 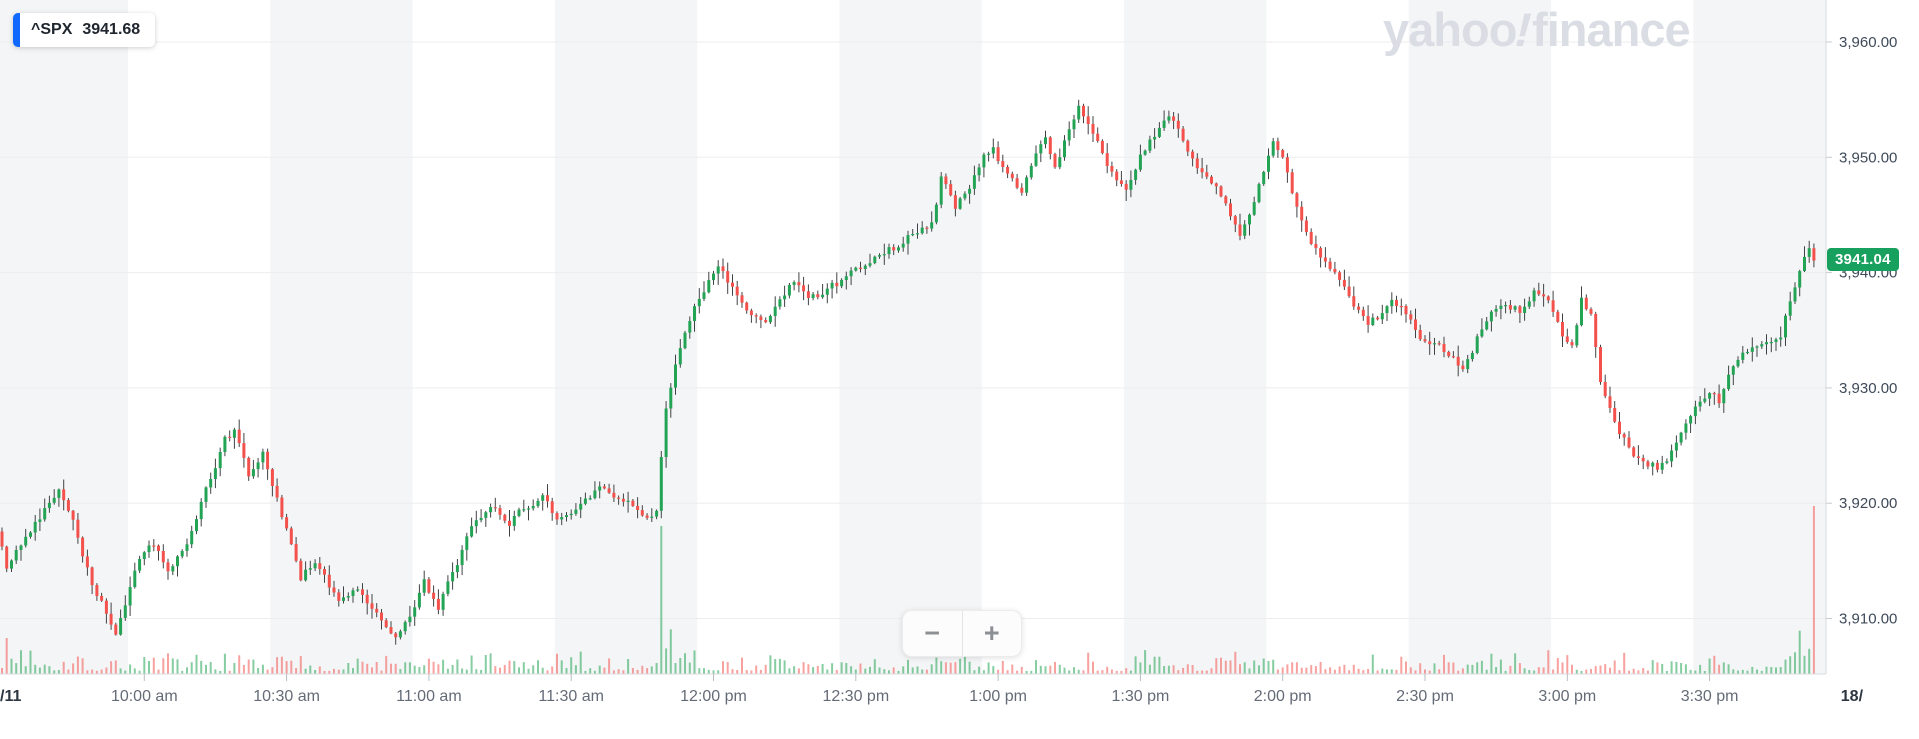 I want to click on x-axis-label: 2:00 pm, so click(x=1283, y=696).